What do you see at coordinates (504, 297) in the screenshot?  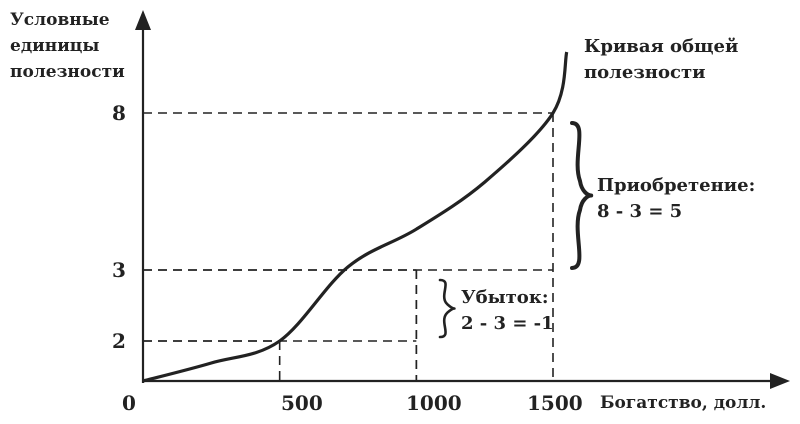 I see `loss-label-line-1: Убыток:` at bounding box center [504, 297].